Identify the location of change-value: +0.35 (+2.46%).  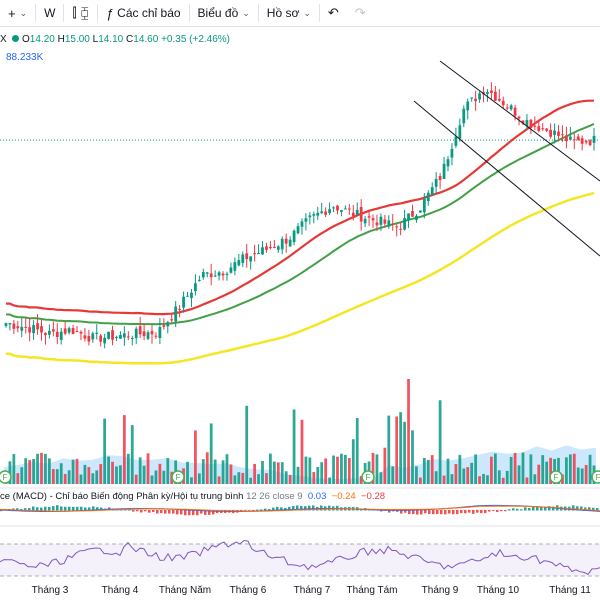
(196, 39).